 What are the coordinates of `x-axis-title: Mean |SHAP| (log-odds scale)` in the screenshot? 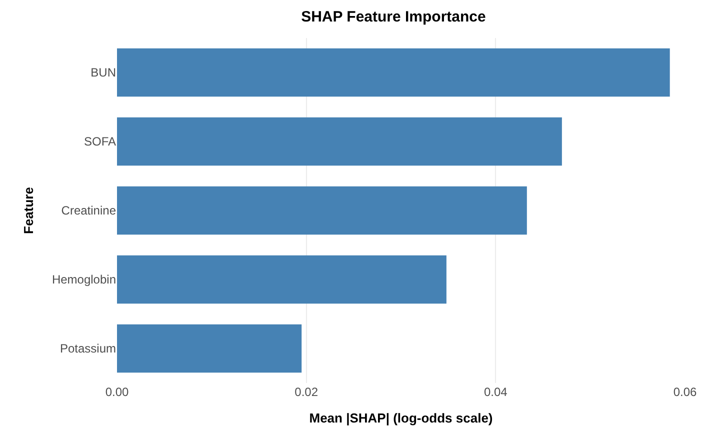 It's located at (401, 418).